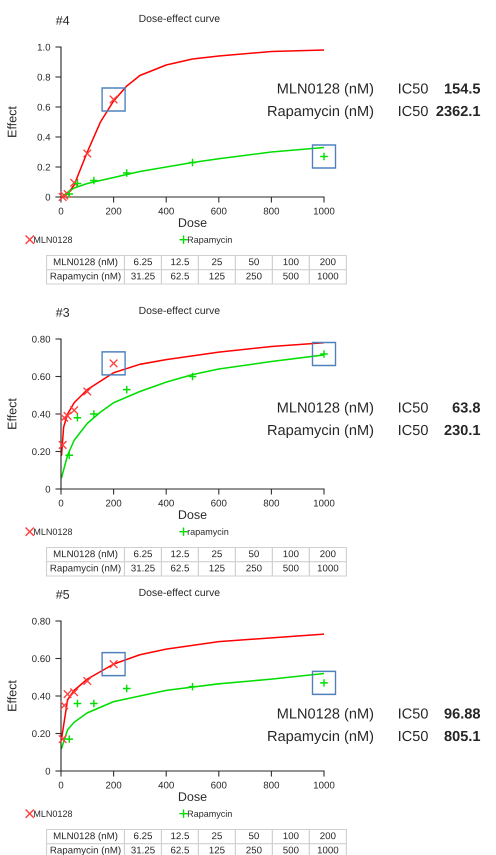 The width and height of the screenshot is (496, 855). I want to click on text: 230.1, so click(462, 430).